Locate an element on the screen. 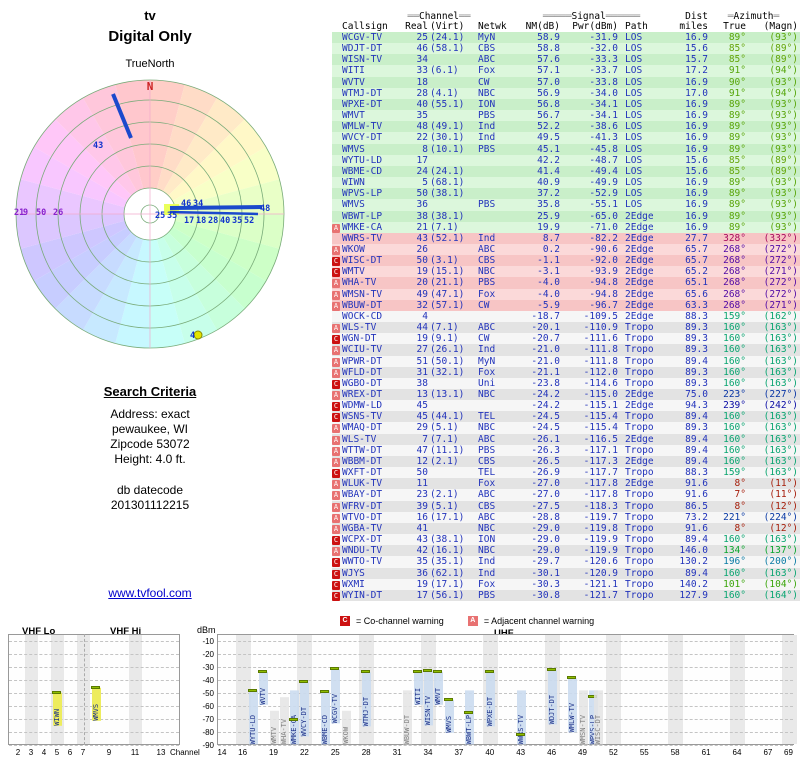  criteria-zipcode: Zipcode 53072 is located at coordinates (150, 444).